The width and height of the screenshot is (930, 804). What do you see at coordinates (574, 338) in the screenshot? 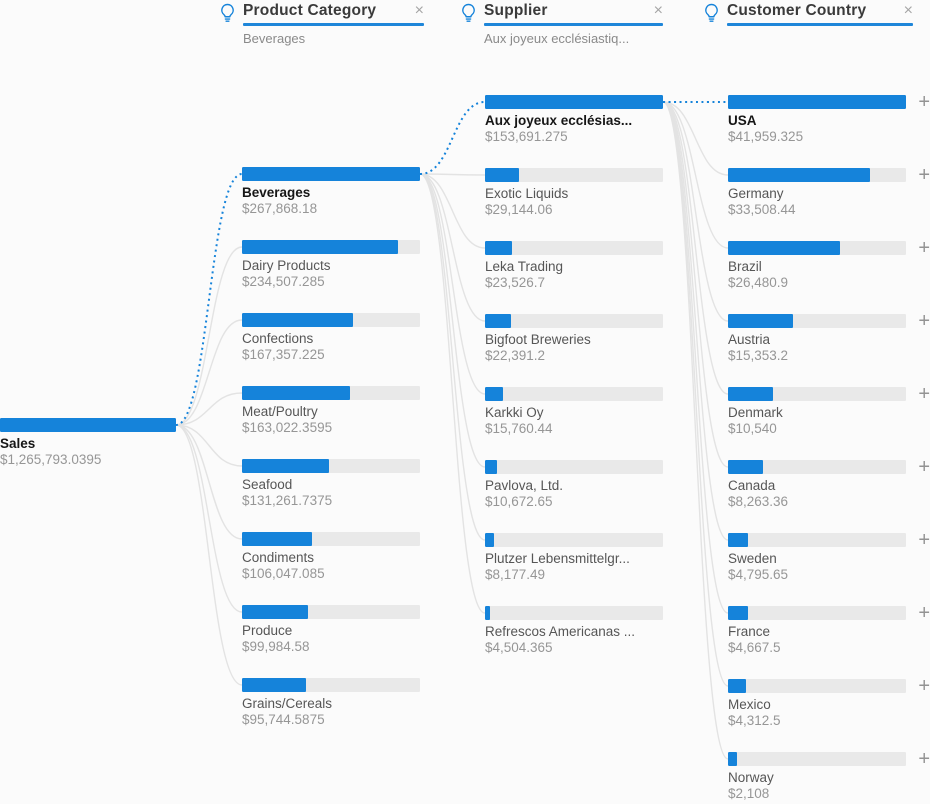
I see `tree-node-bigfoot-breweries: Bigfoot Breweries $22,391.2` at bounding box center [574, 338].